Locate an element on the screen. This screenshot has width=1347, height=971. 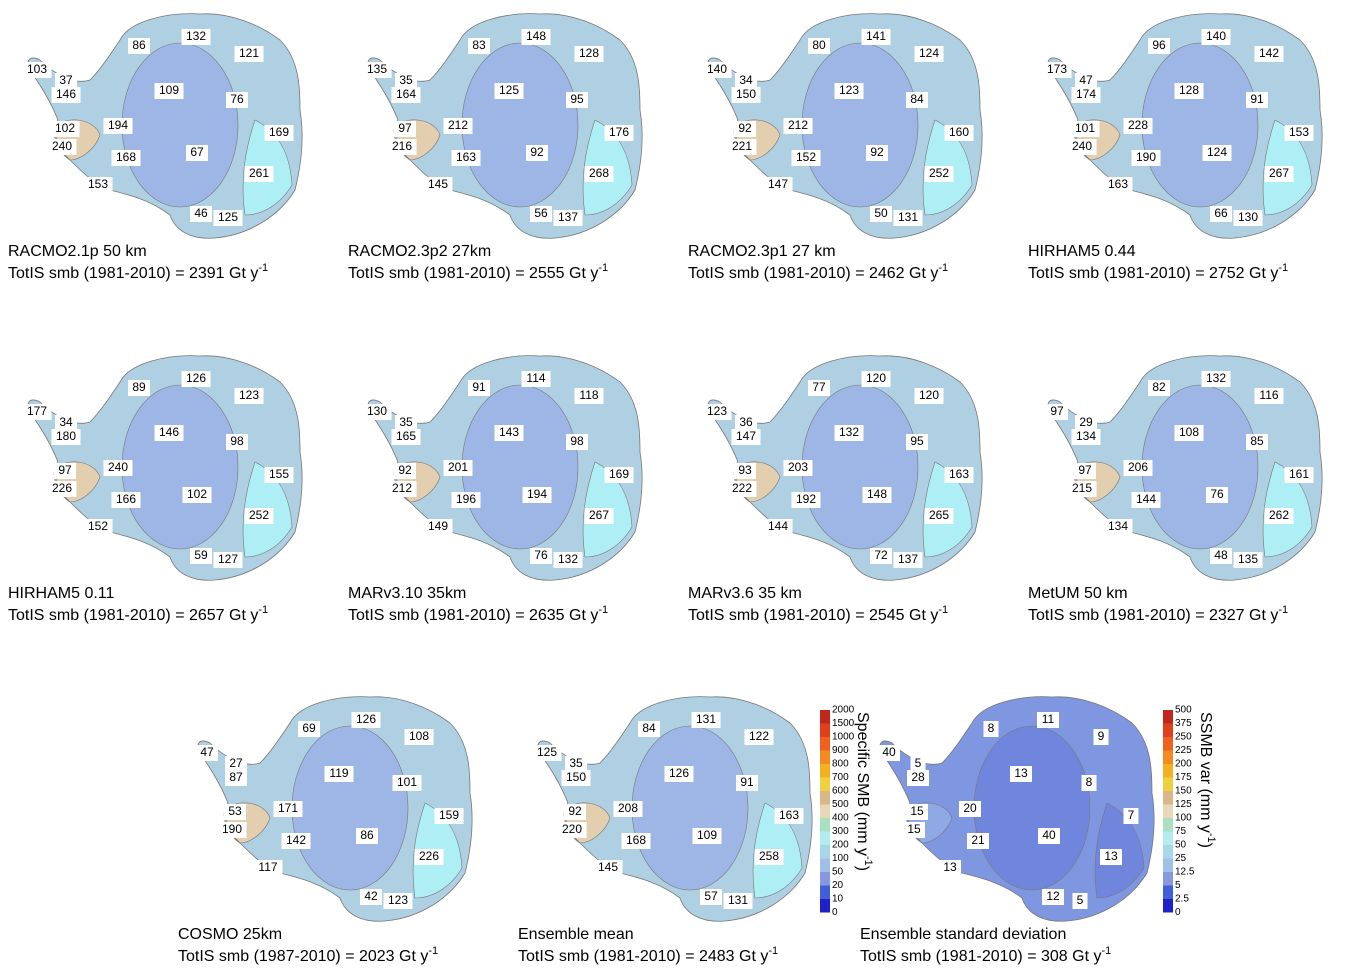
basin-value: 176 is located at coordinates (619, 132).